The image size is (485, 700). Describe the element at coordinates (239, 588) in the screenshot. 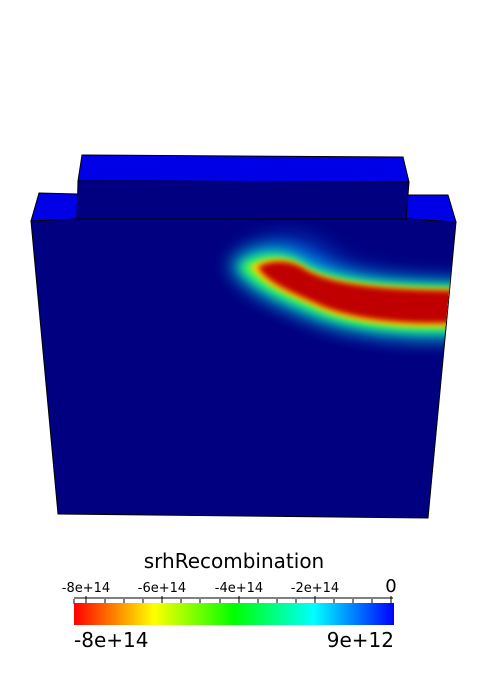

I see `colorbar-tick-label: -4e+14` at that location.